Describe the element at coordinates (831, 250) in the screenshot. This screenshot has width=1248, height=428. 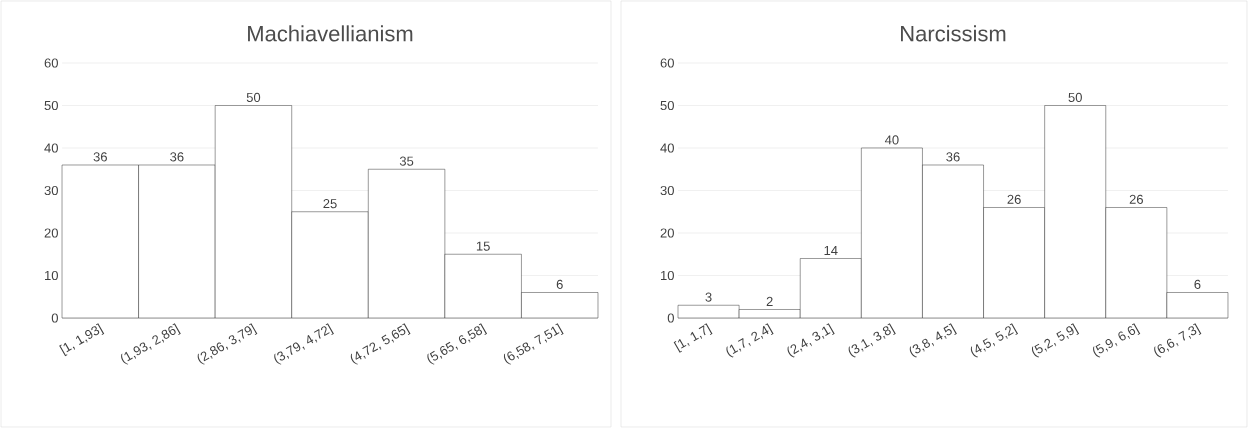
I see `data-label: 14` at that location.